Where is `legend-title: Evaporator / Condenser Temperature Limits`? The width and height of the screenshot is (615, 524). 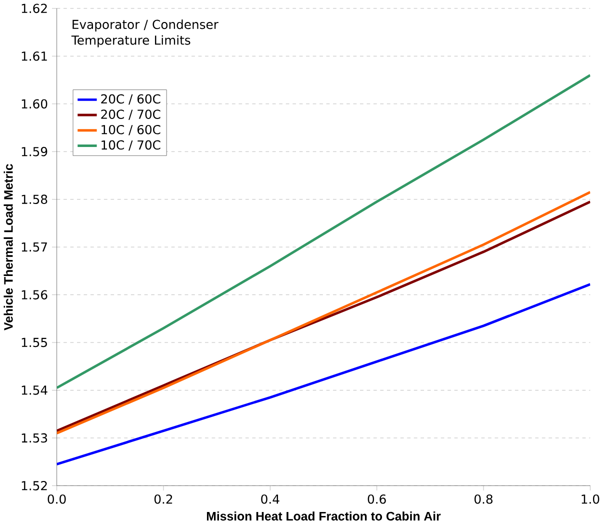
legend-title: Evaporator / Condenser Temperature Limits is located at coordinates (144, 33).